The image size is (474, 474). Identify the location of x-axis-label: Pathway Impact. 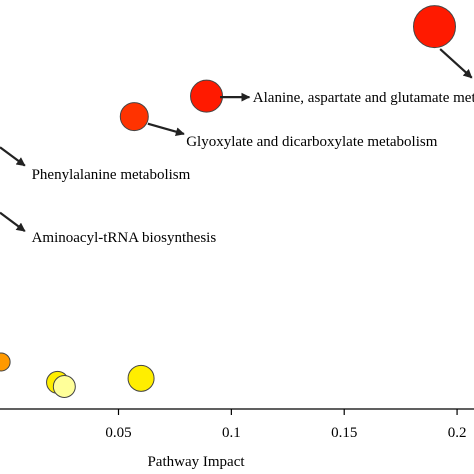
(196, 462).